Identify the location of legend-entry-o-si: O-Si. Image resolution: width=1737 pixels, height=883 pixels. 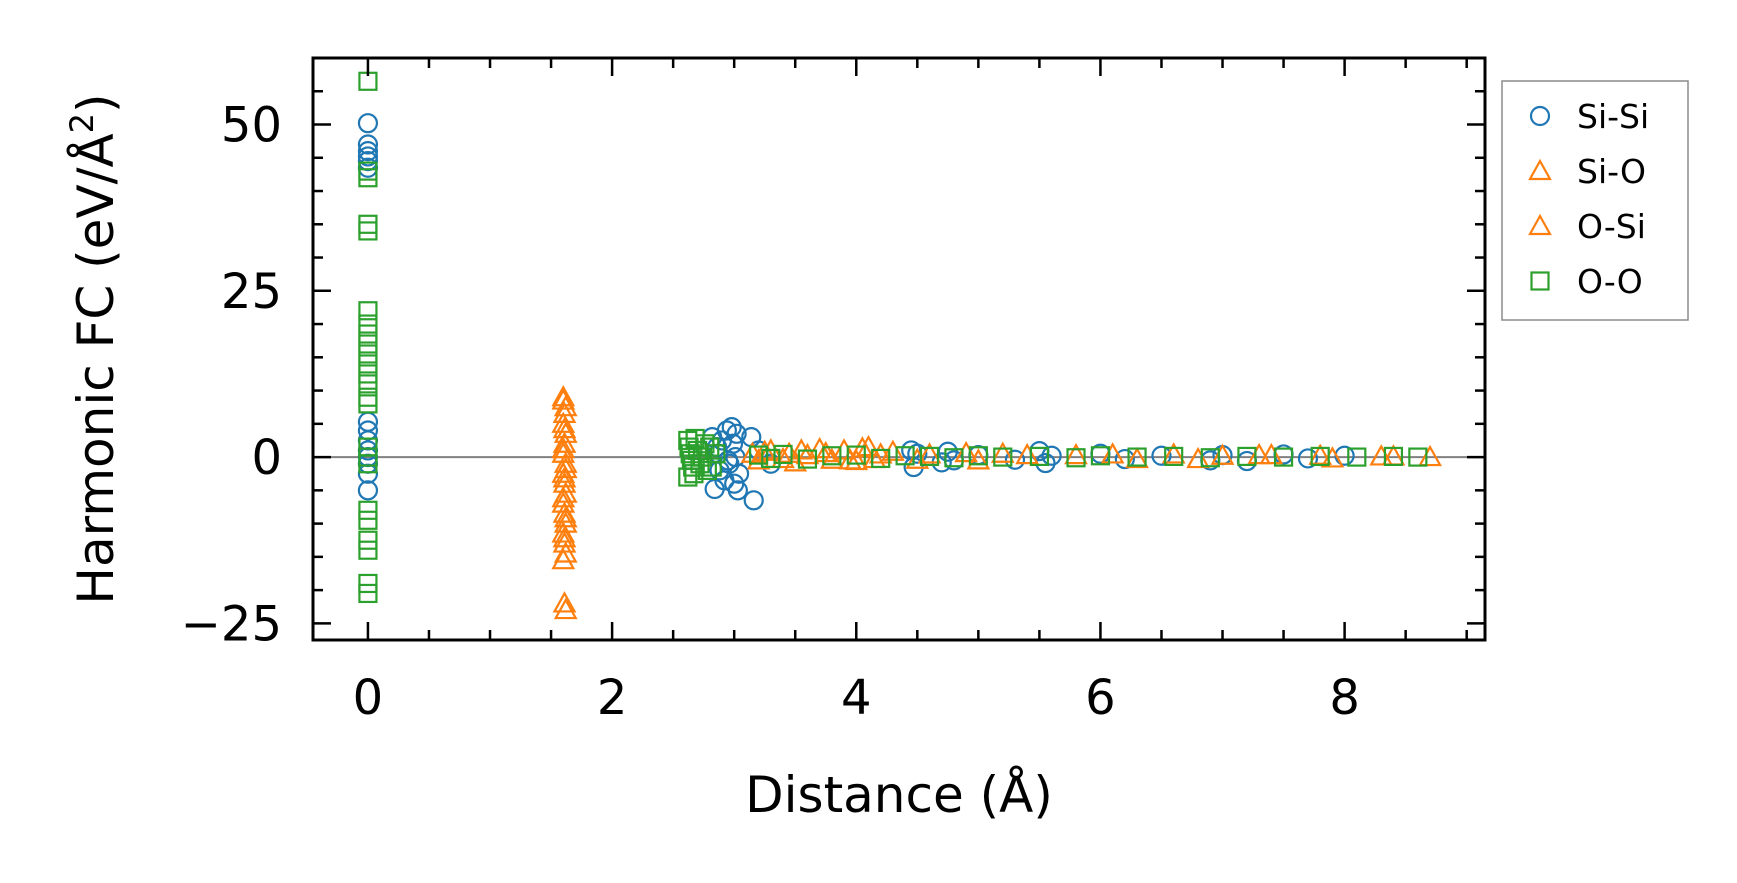
(1587, 226).